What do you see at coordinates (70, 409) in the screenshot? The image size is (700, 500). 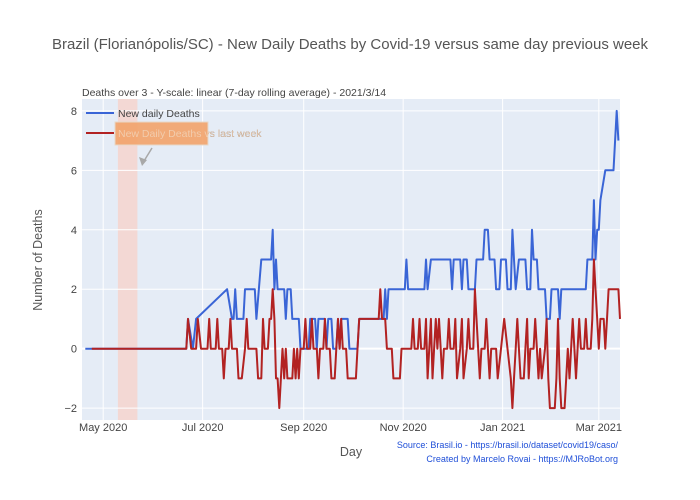 I see `y-tick-label: −2` at bounding box center [70, 409].